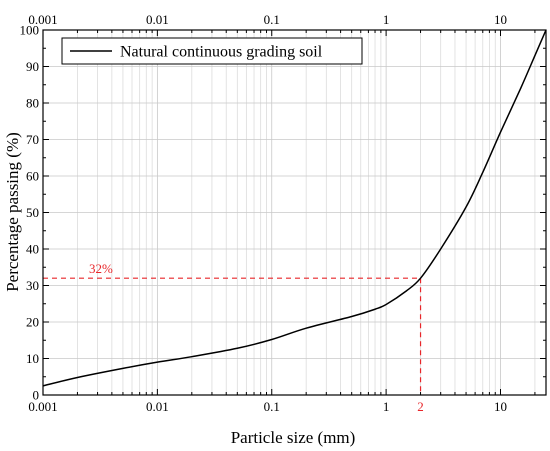 This screenshot has height=451, width=550. What do you see at coordinates (42, 19) in the screenshot?
I see `x-tick-label-top: 0.001` at bounding box center [42, 19].